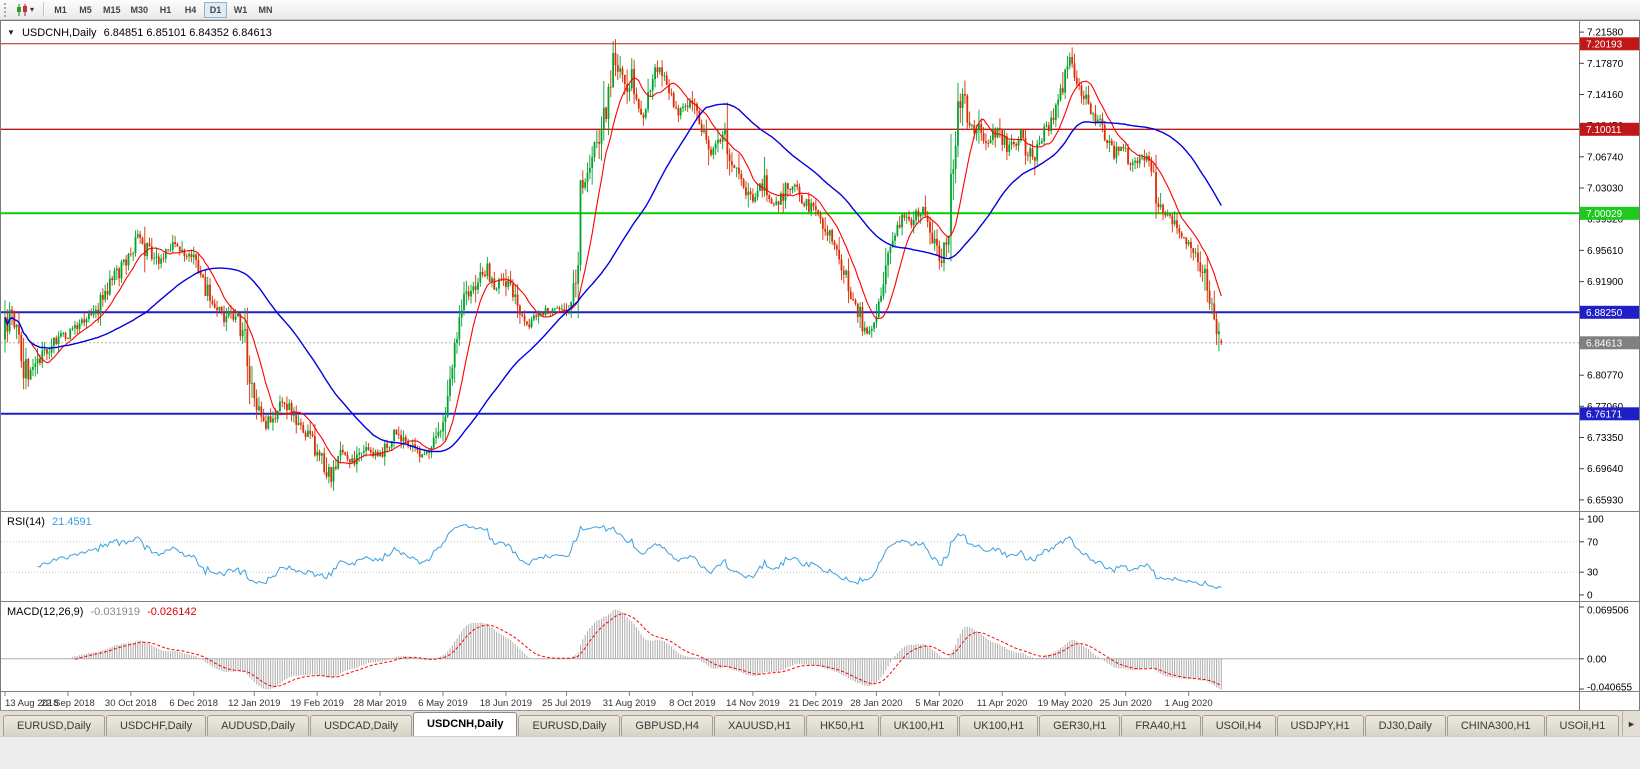  I want to click on price-tick-label: 7.06740, so click(1605, 157).